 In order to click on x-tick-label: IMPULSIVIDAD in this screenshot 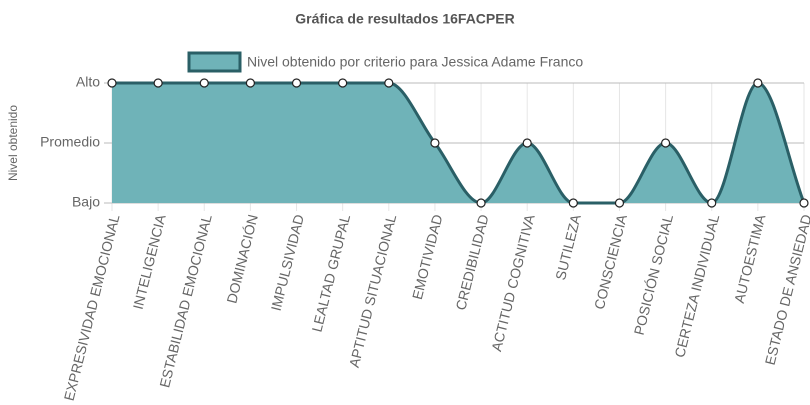, I will do `click(287, 263)`.